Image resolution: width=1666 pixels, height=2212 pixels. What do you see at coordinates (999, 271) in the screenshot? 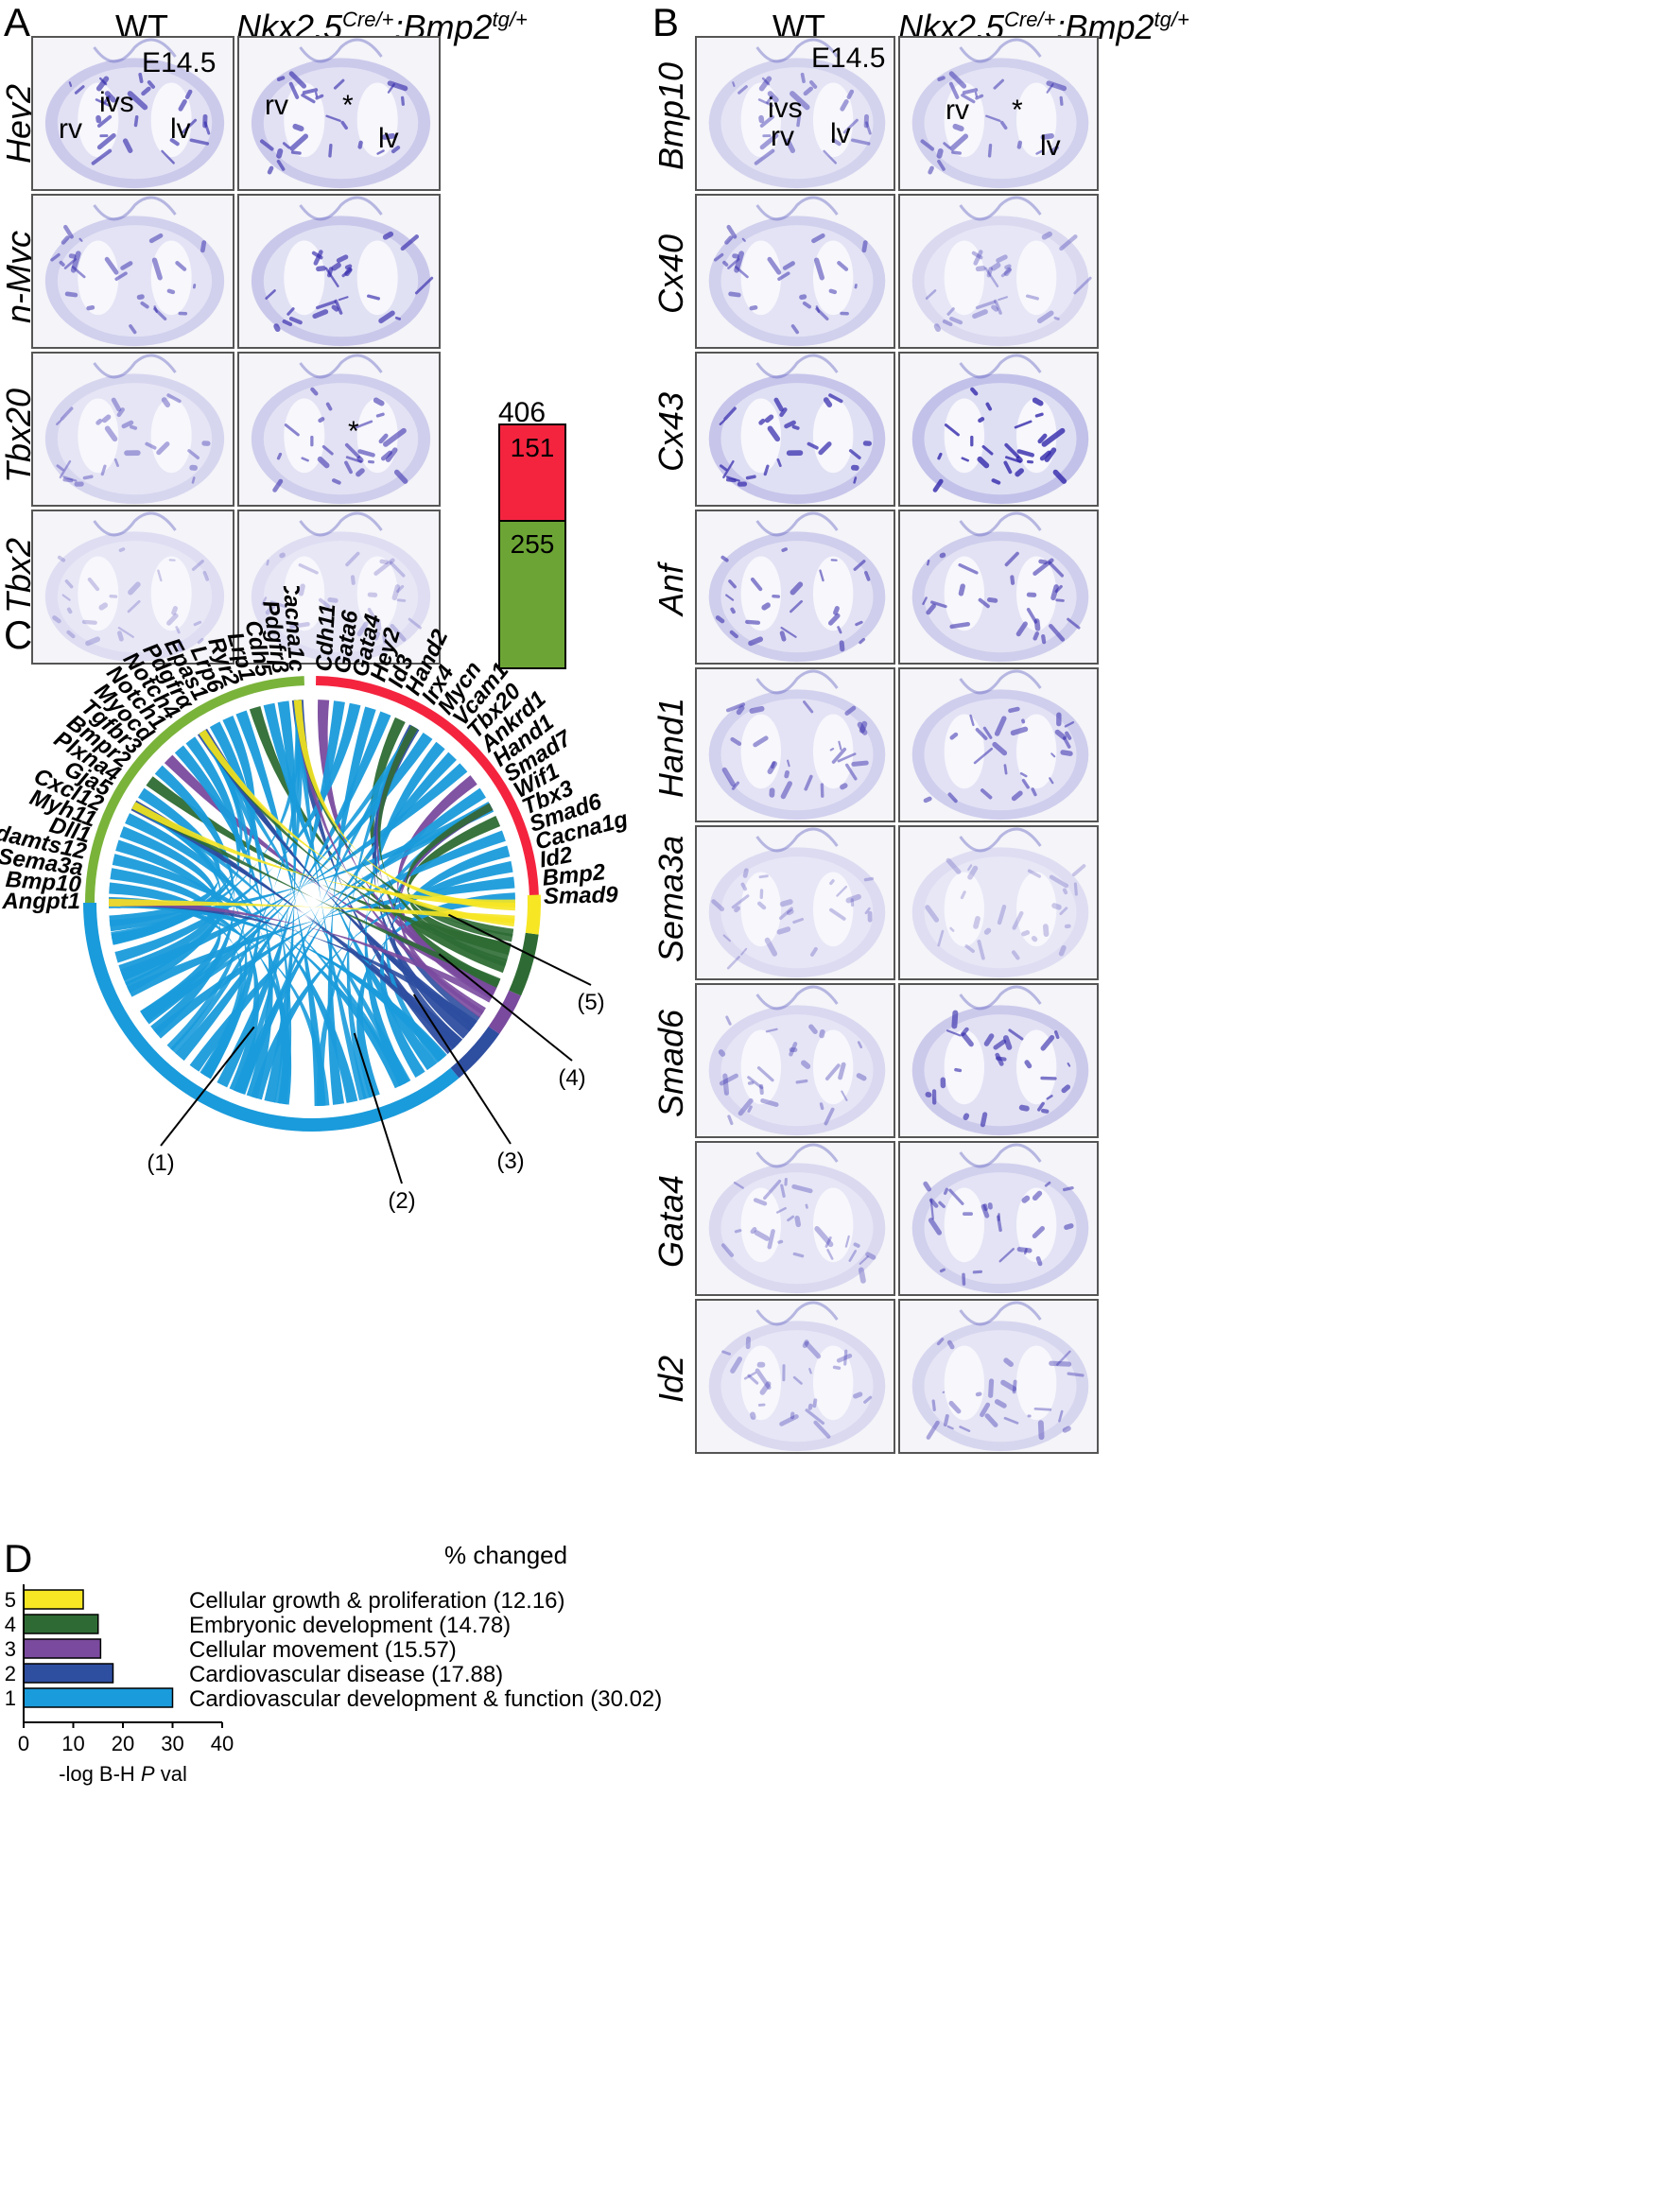
I see `gridB-r1-mutant` at bounding box center [999, 271].